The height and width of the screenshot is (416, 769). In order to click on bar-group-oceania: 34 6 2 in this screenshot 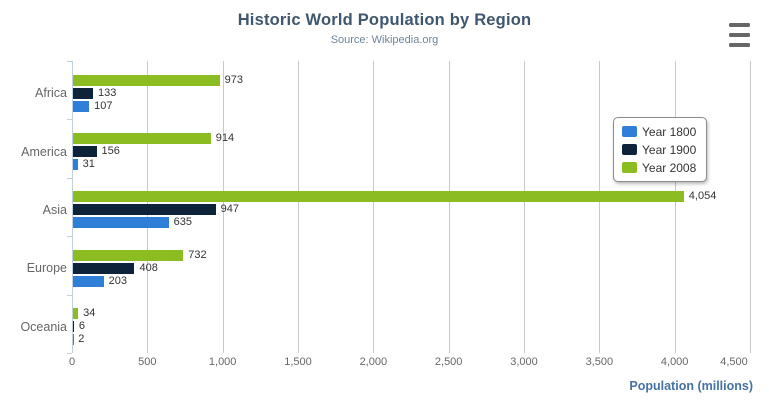, I will do `click(411, 327)`.